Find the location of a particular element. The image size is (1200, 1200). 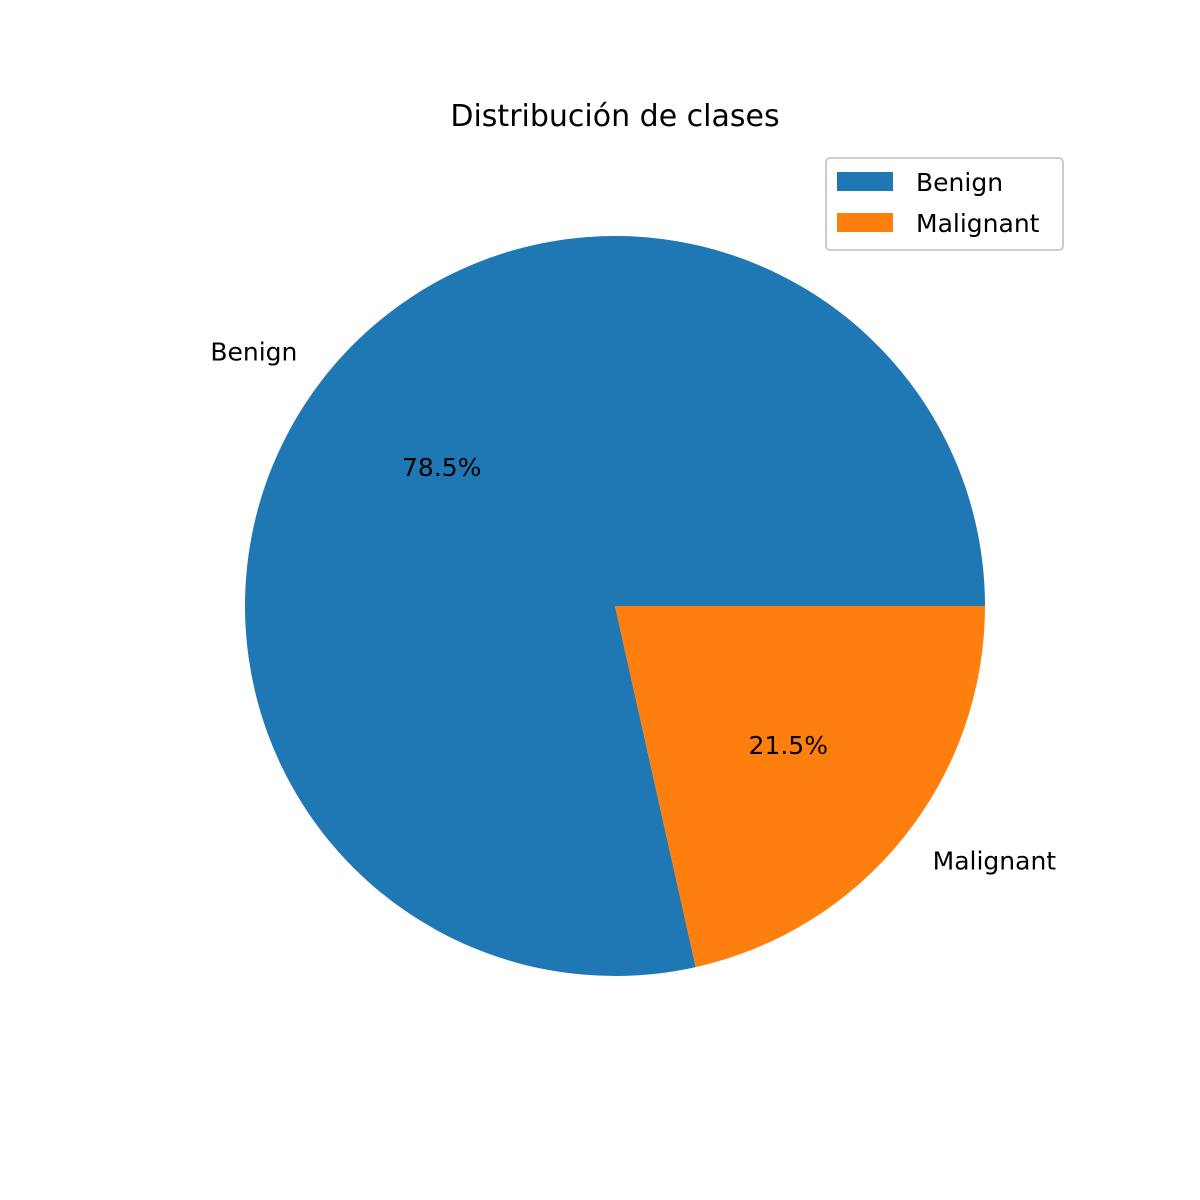

pie-slice-malignant is located at coordinates (800, 787).